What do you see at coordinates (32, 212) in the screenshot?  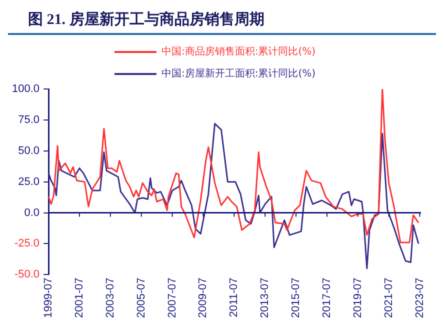 I see `y-tick-label: 0.0` at bounding box center [32, 212].